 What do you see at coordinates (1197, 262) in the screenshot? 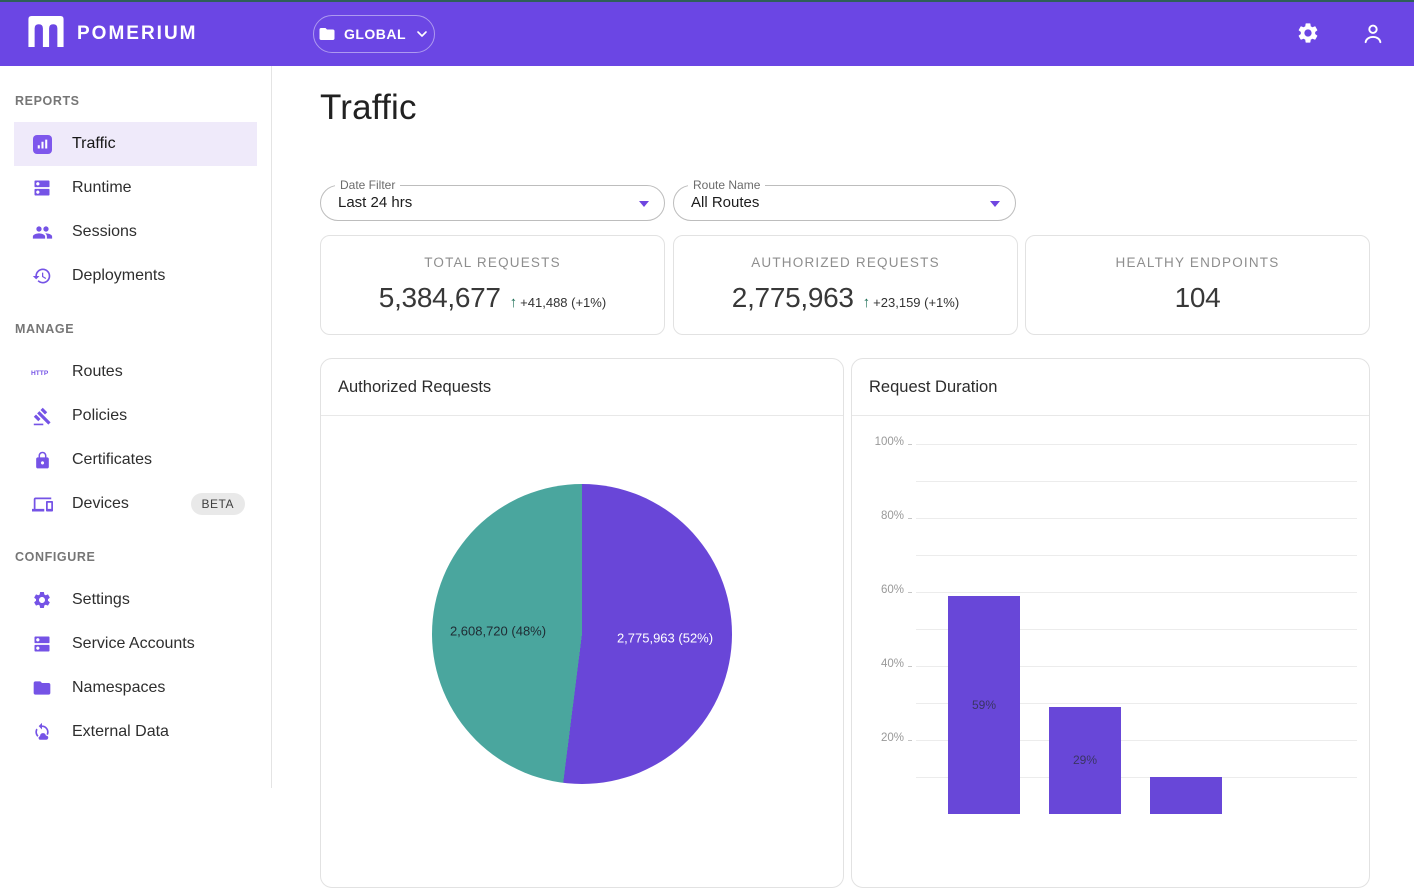
I see `stat-label: HEALTHY ENDPOINTS` at bounding box center [1197, 262].